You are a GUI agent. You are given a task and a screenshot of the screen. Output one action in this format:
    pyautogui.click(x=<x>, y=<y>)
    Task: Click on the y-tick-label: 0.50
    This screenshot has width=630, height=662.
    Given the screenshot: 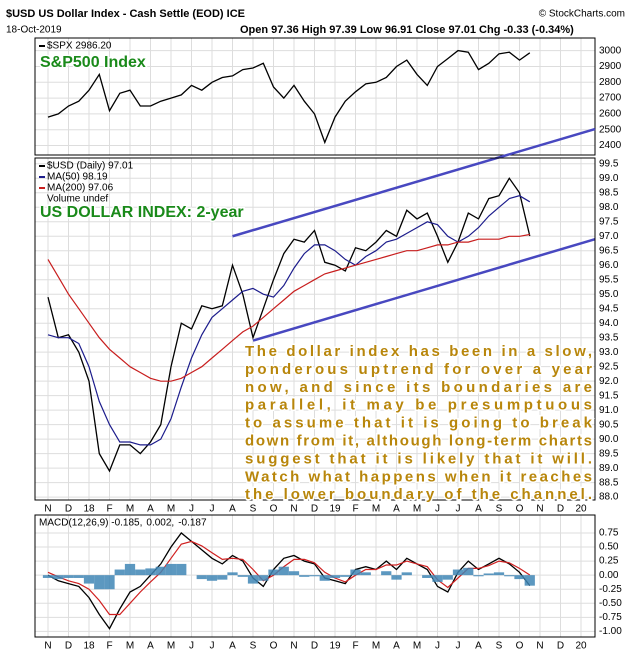 What is the action you would take?
    pyautogui.click(x=609, y=547)
    